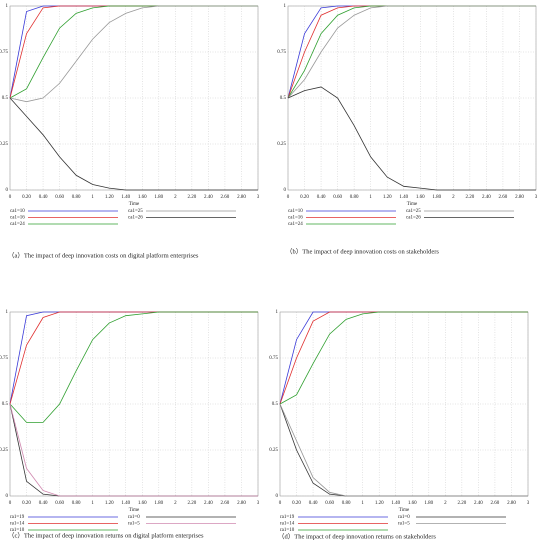  What do you see at coordinates (413, 211) in the screenshot?
I see `legend-label: ca1=25` at bounding box center [413, 211].